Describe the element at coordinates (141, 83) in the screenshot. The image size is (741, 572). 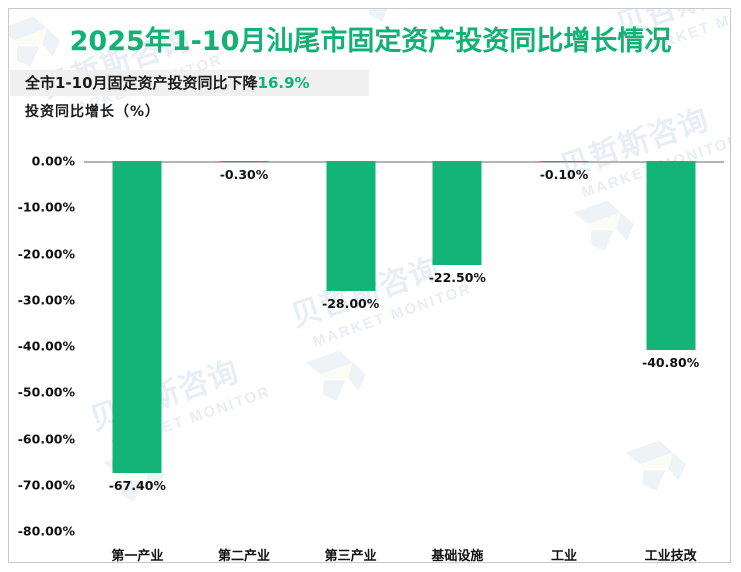
I see `subtitle-prefix: 全市1-10月固定资产投资同比下降` at that location.